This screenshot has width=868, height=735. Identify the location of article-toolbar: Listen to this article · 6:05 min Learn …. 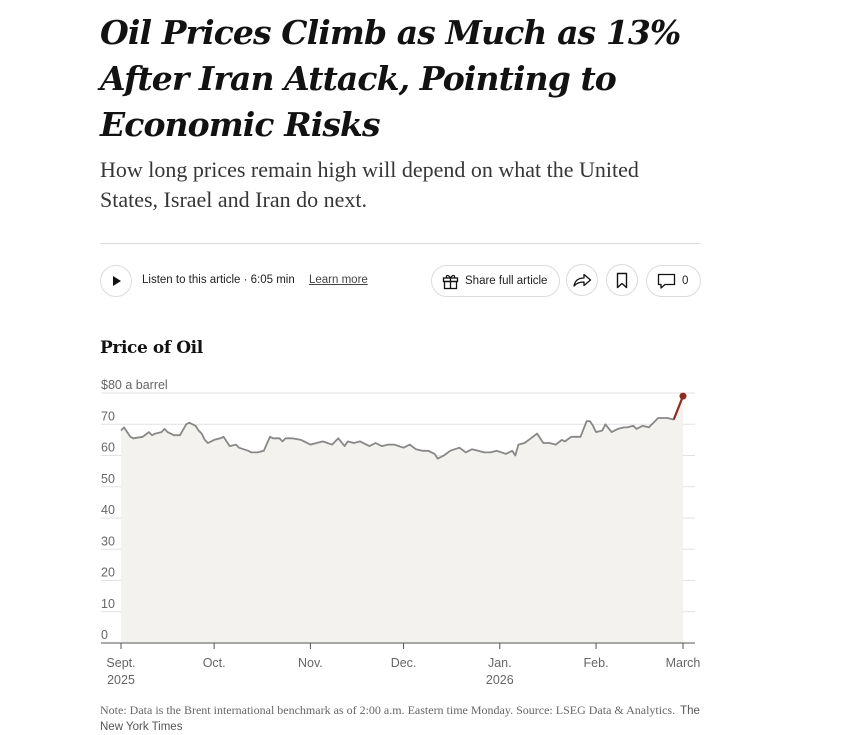
(401, 281).